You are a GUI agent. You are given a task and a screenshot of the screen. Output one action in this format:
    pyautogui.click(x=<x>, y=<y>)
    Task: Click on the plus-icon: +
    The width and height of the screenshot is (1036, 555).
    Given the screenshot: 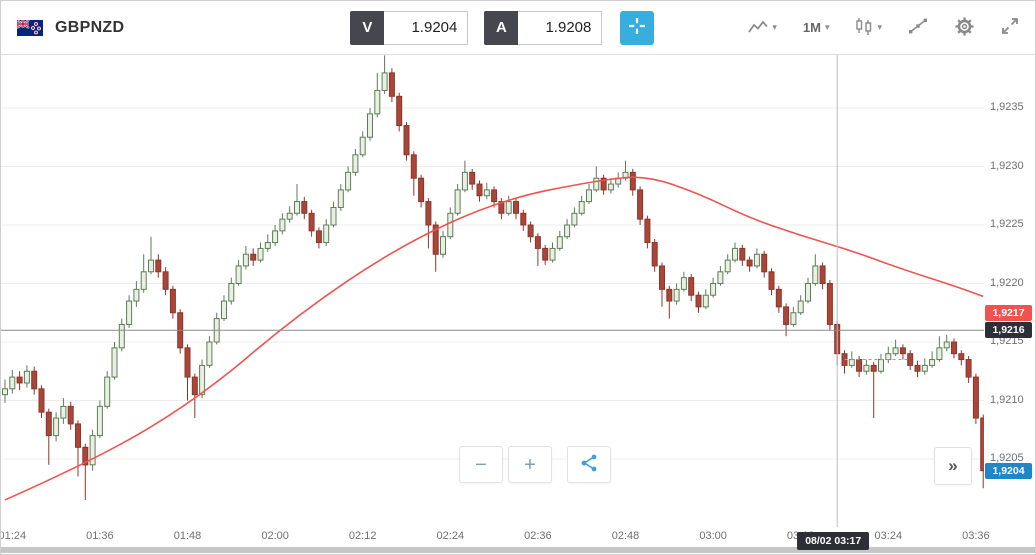 What is the action you would take?
    pyautogui.click(x=530, y=464)
    